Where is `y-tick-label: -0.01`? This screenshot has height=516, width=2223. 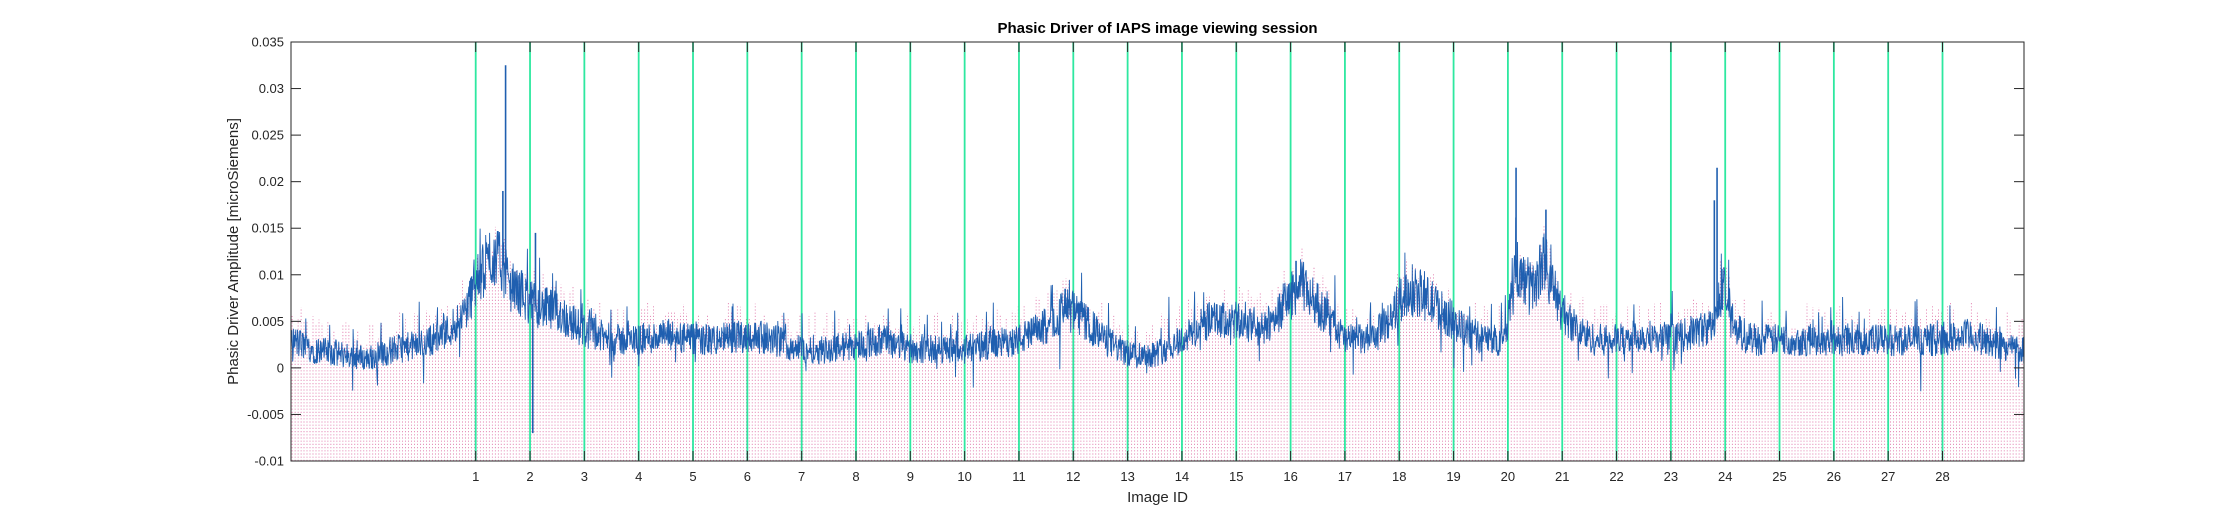 y-tick-label: -0.01 is located at coordinates (269, 461).